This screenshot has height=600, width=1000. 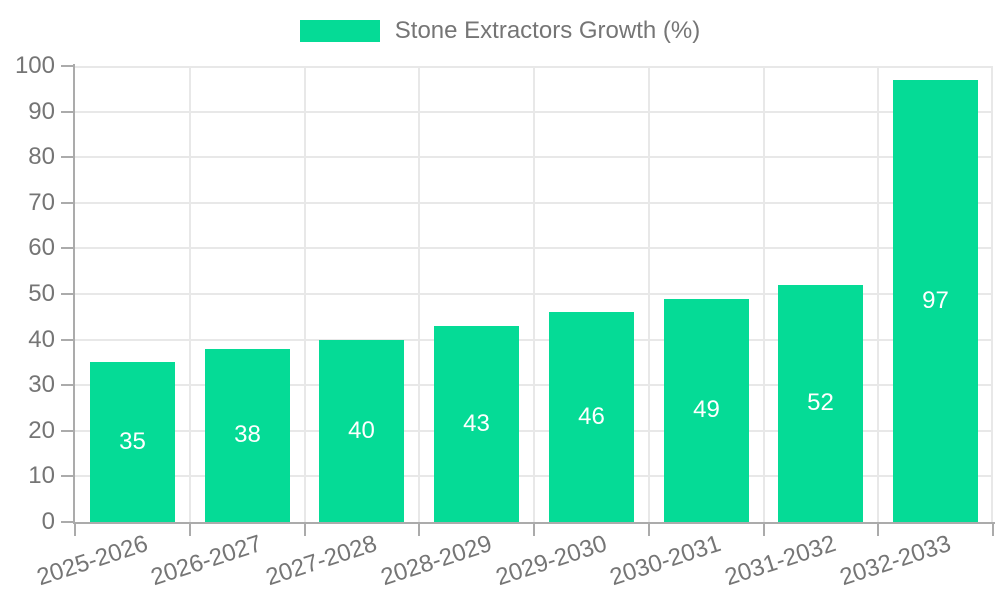 I want to click on bar-value-label: 40, so click(x=361, y=430).